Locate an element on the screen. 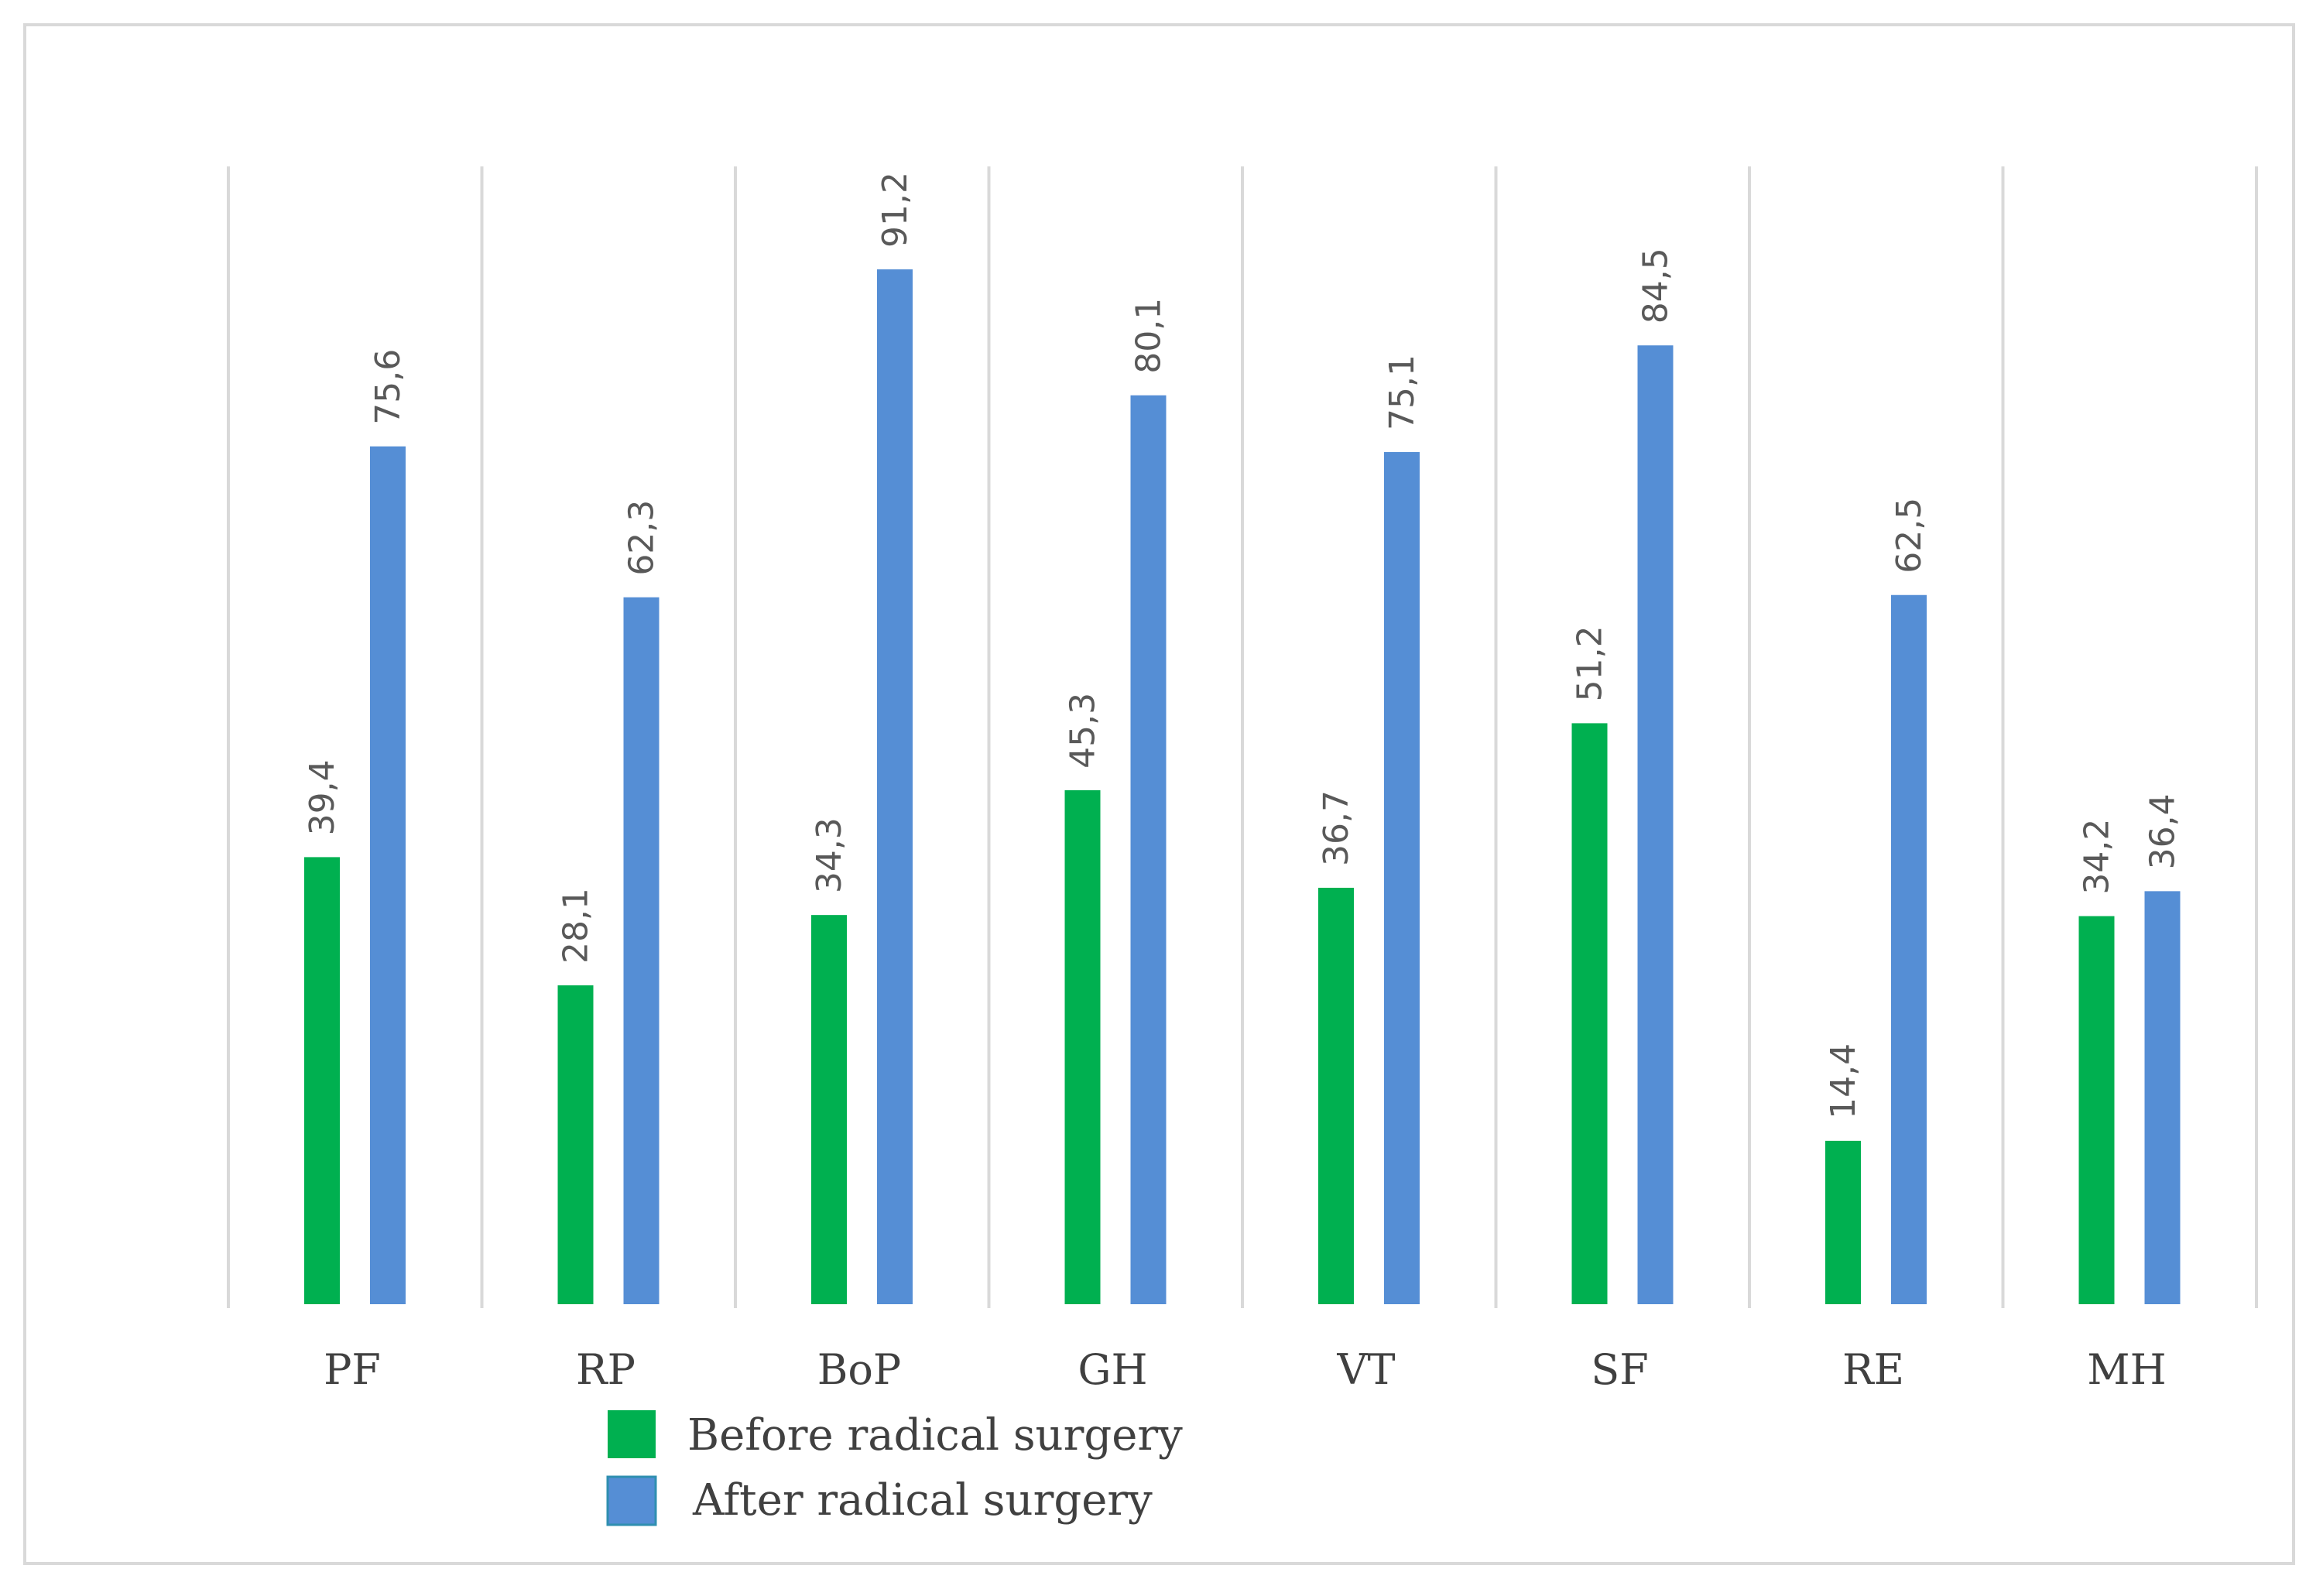  bar-before-bop is located at coordinates (829, 1109).